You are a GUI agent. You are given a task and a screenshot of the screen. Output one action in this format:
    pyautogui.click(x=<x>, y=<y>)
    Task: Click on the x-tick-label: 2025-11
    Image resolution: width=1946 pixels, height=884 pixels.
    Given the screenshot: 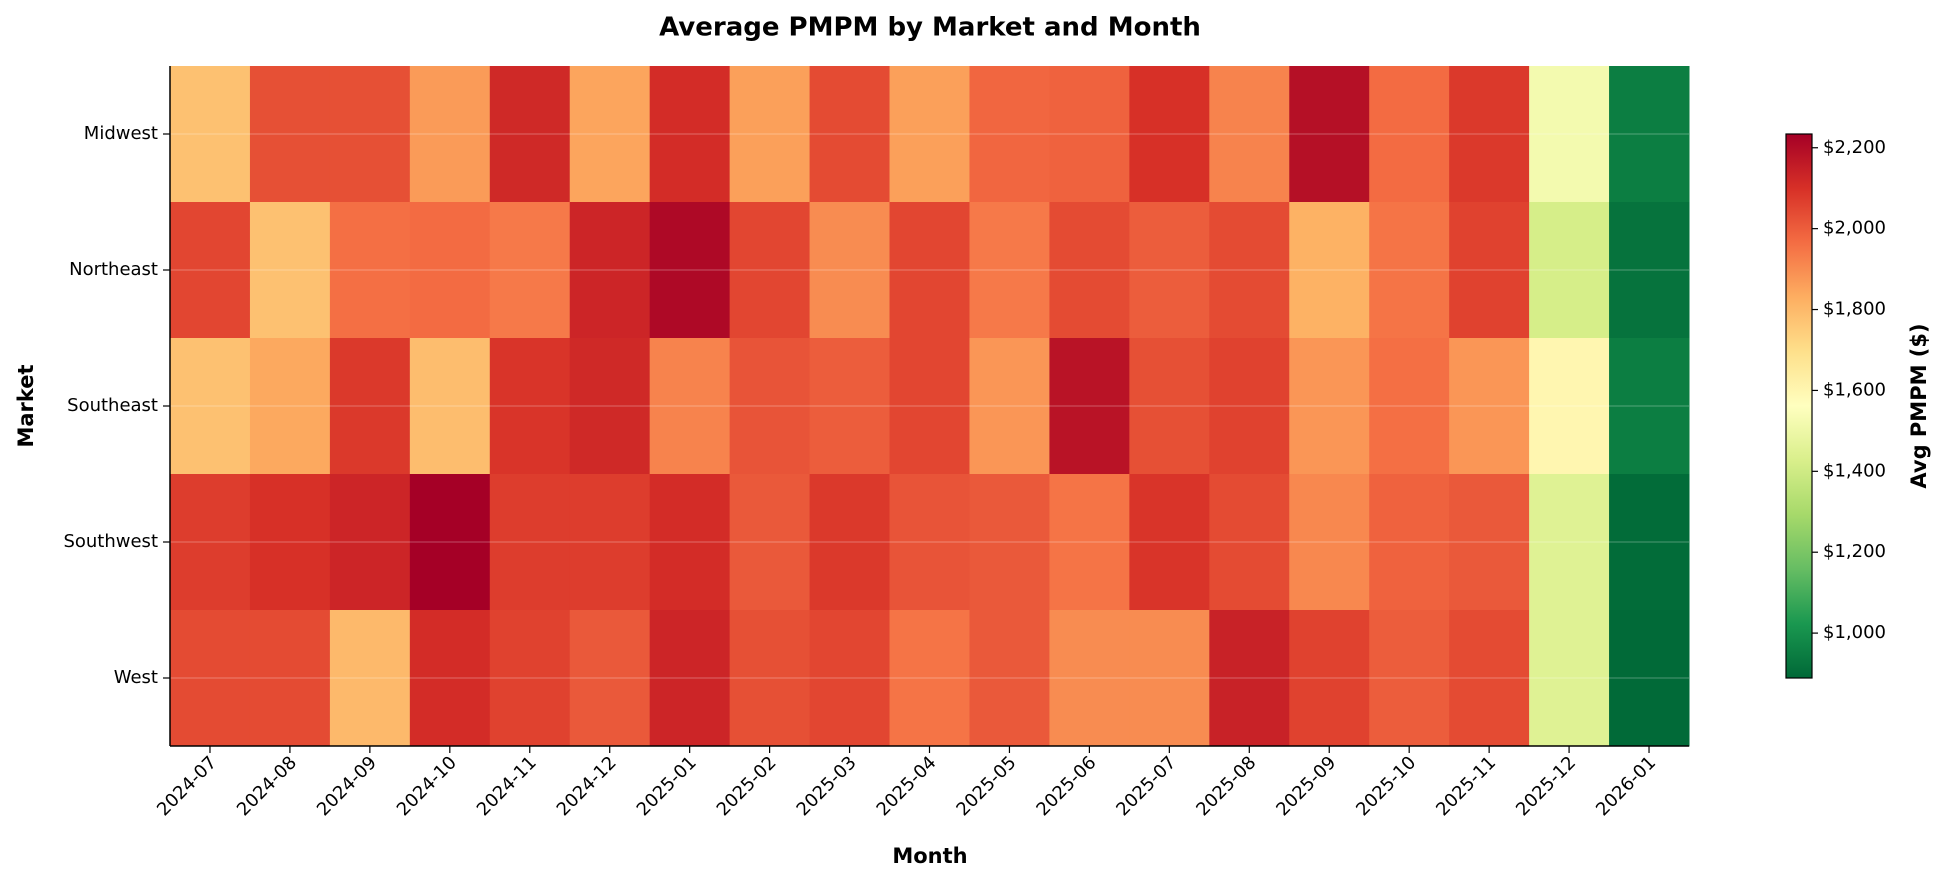 What is the action you would take?
    pyautogui.click(x=1466, y=786)
    